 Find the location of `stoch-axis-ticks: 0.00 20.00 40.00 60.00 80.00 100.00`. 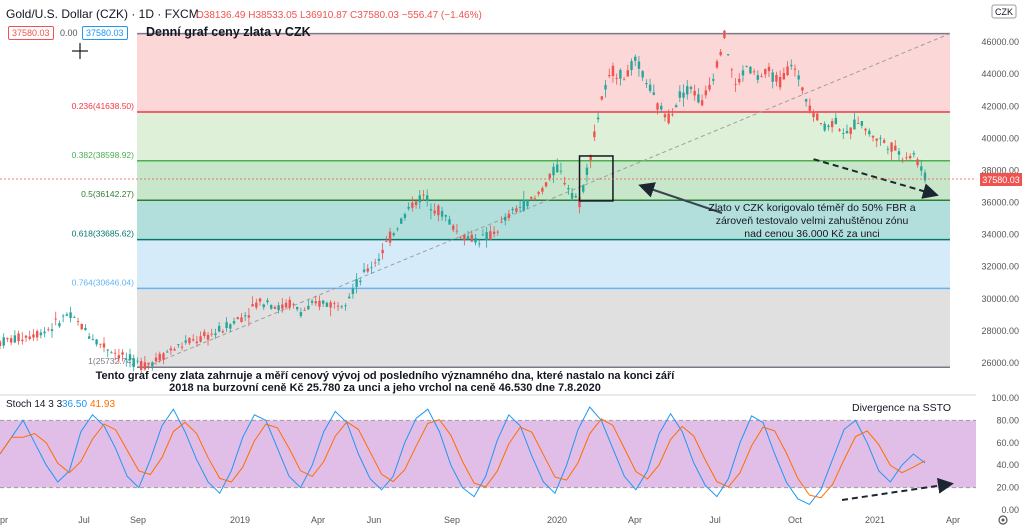

stoch-axis-ticks: 0.00 20.00 40.00 60.00 80.00 100.00 is located at coordinates (1005, 454).